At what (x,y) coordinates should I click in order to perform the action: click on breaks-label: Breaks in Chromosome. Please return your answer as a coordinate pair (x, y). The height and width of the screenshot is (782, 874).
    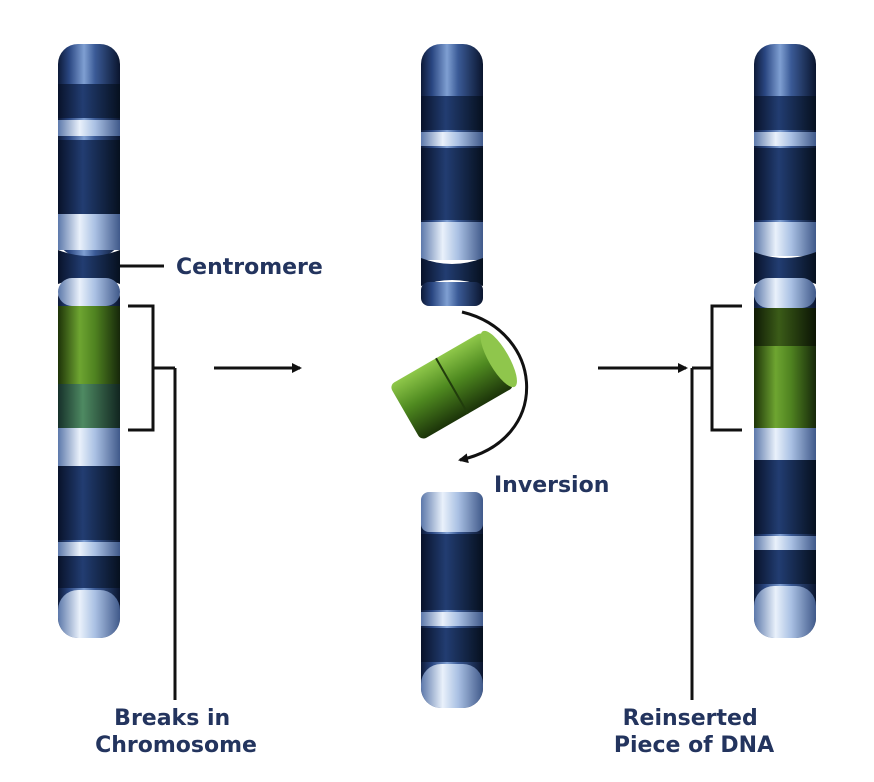
    Looking at the image, I should click on (176, 732).